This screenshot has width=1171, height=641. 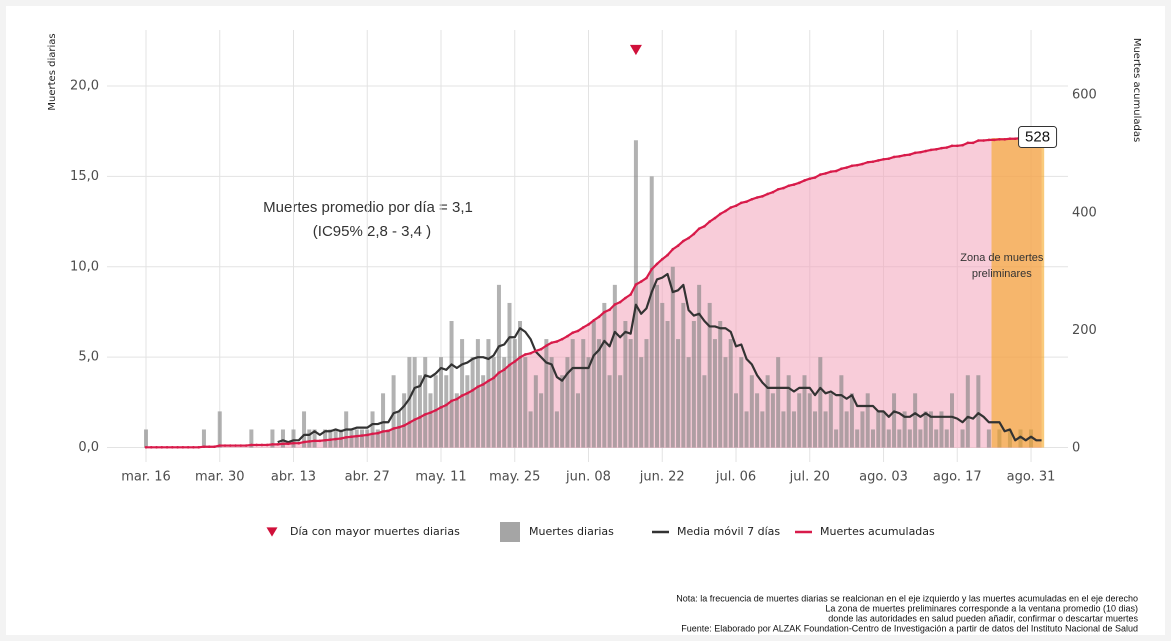 I want to click on legend-label: Día con mayor muertes diarias, so click(x=375, y=531).